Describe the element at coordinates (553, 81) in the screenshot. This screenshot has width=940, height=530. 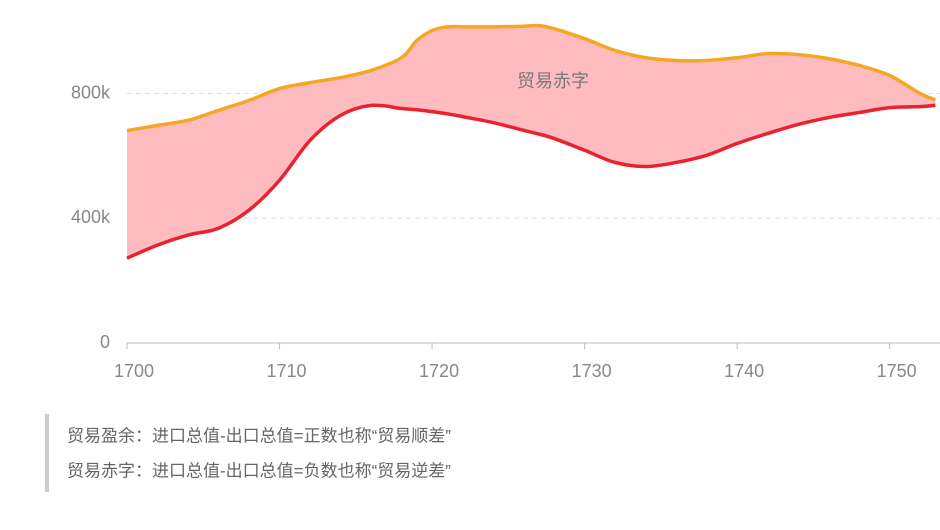
I see `annotation: 贸易赤字` at that location.